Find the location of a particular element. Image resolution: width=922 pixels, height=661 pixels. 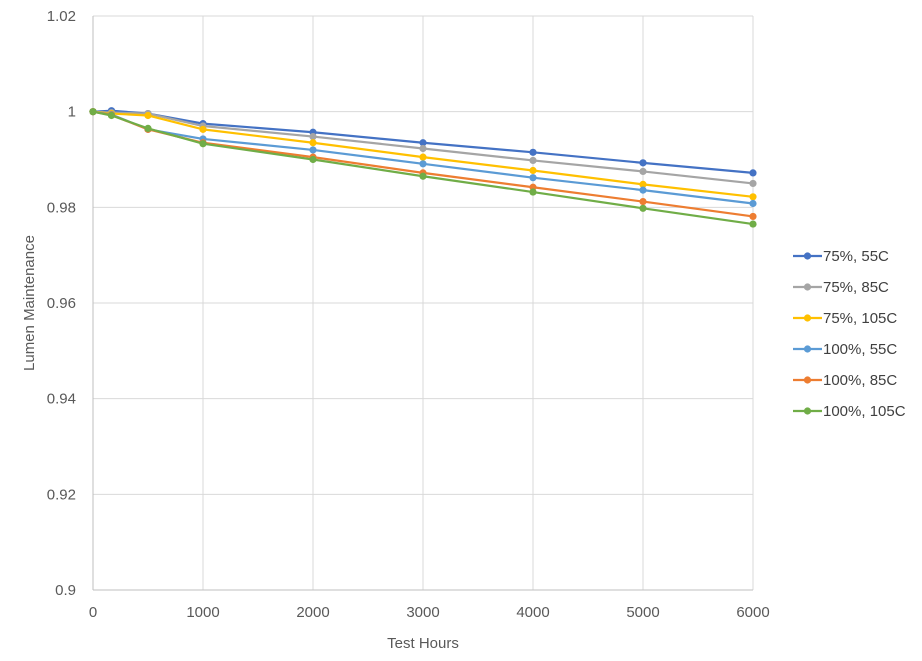

y-tick-label: 1 is located at coordinates (72, 112).